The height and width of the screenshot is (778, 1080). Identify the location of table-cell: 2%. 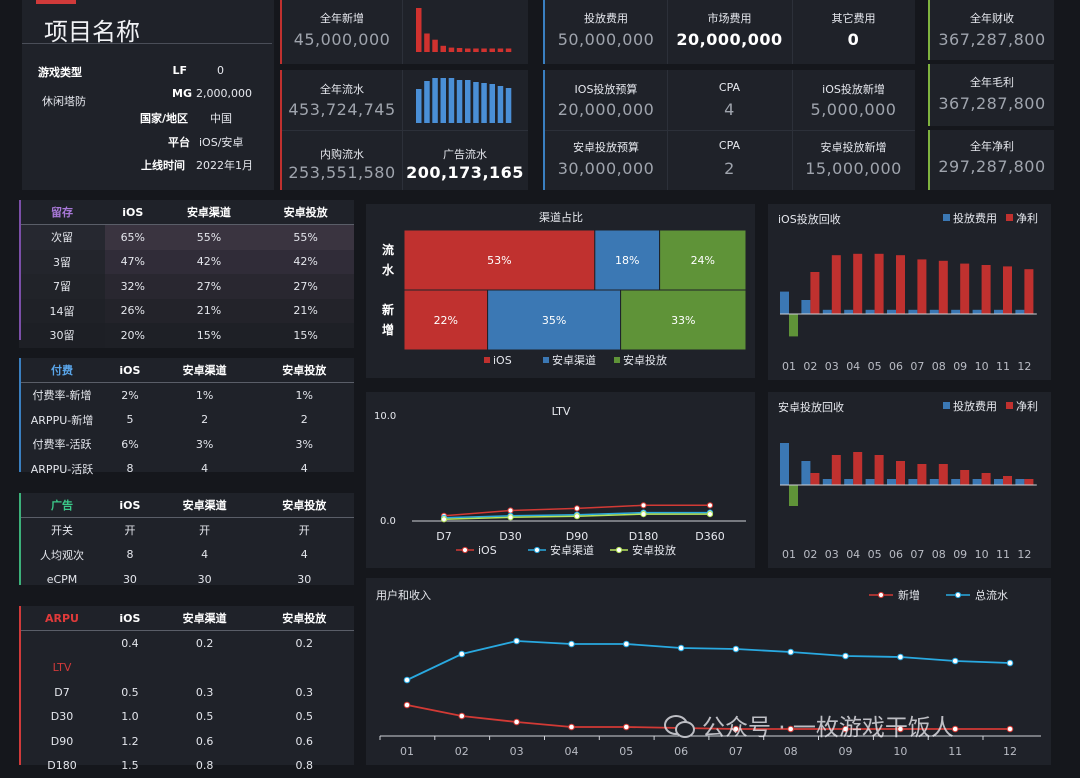
(130, 395).